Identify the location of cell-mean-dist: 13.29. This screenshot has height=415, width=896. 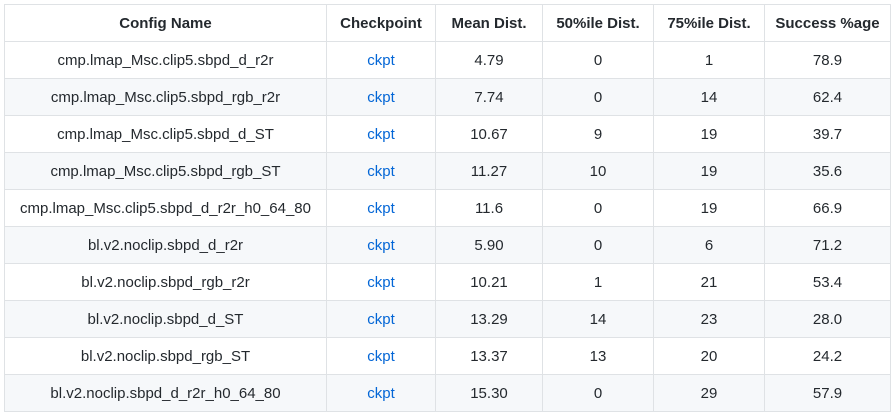
(489, 319).